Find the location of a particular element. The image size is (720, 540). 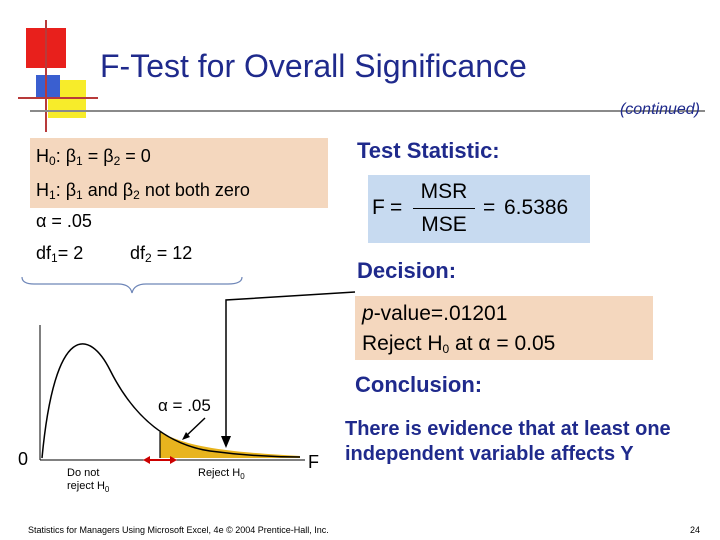

page-number: 24 is located at coordinates (695, 530).